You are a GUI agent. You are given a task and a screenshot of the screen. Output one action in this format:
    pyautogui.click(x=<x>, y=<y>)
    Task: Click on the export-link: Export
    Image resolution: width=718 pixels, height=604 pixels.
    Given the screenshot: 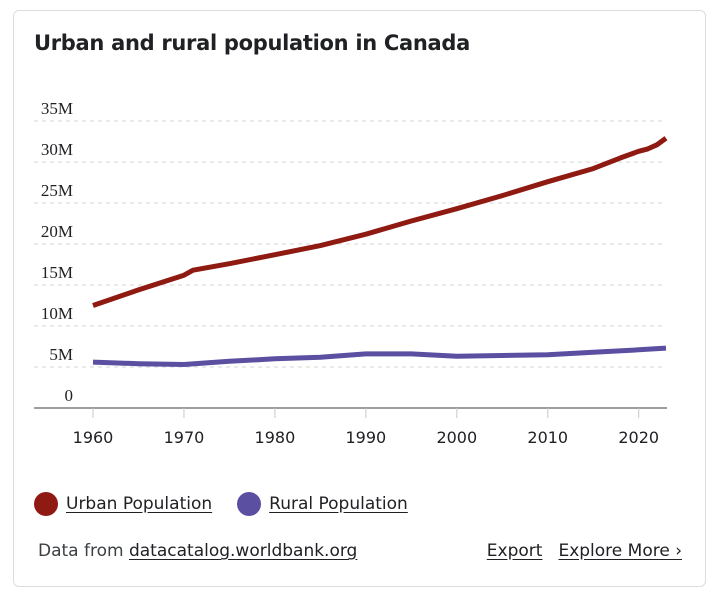 What is the action you would take?
    pyautogui.click(x=514, y=551)
    